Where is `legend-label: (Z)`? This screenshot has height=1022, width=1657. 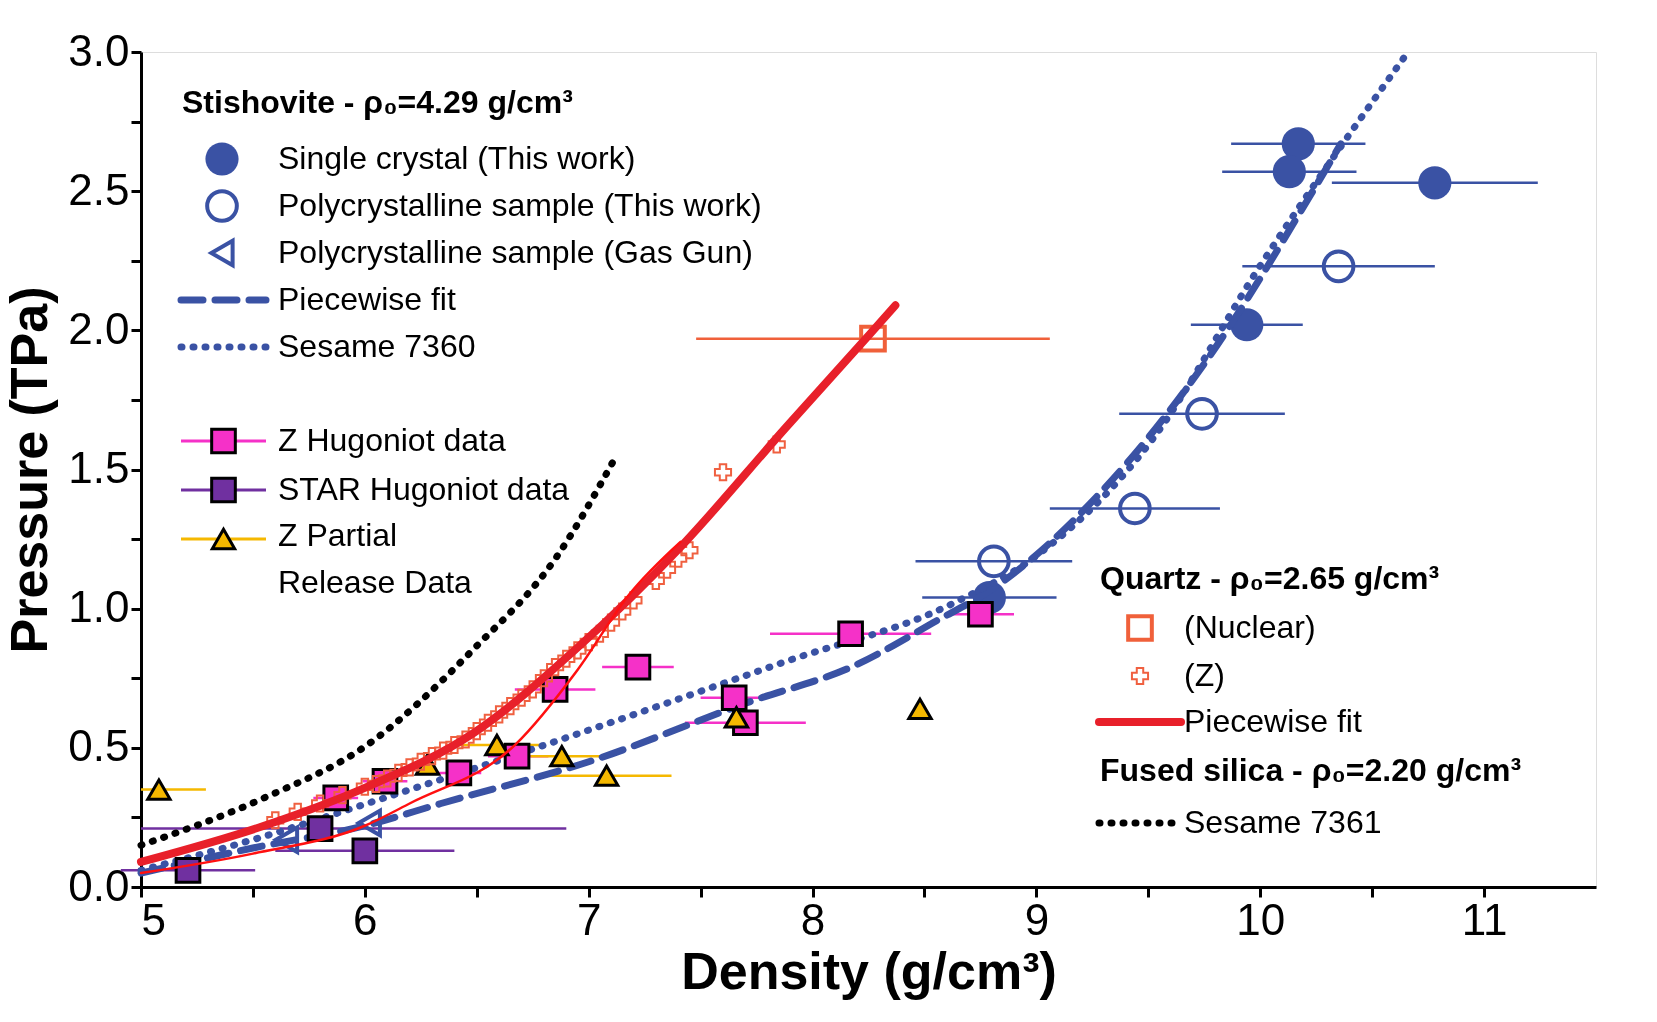
legend-label: (Z) is located at coordinates (1204, 675).